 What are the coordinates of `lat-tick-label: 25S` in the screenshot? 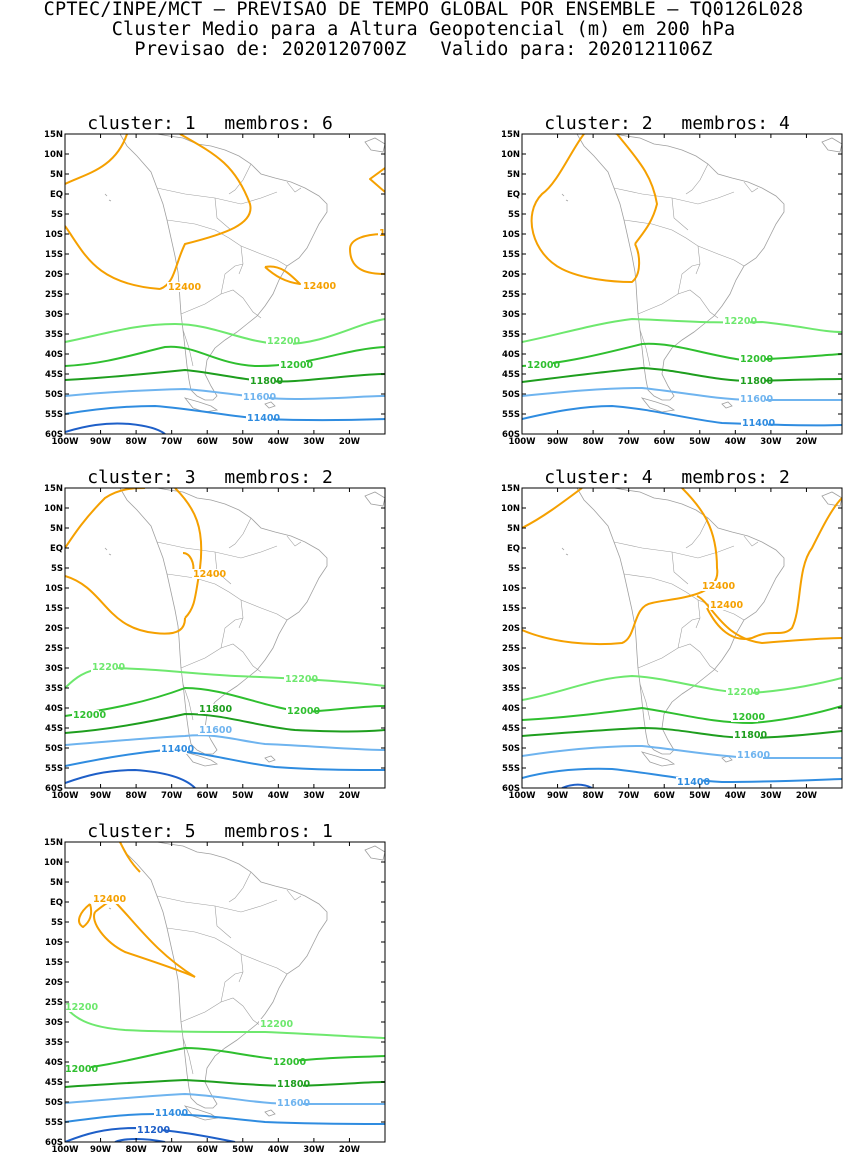 It's located at (511, 295).